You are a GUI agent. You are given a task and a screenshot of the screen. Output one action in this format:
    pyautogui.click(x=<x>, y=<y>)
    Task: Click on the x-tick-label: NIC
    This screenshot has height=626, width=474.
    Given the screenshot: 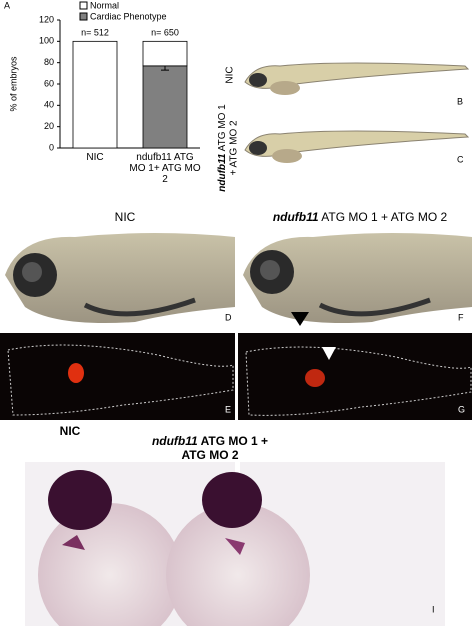 What is the action you would take?
    pyautogui.click(x=95, y=157)
    